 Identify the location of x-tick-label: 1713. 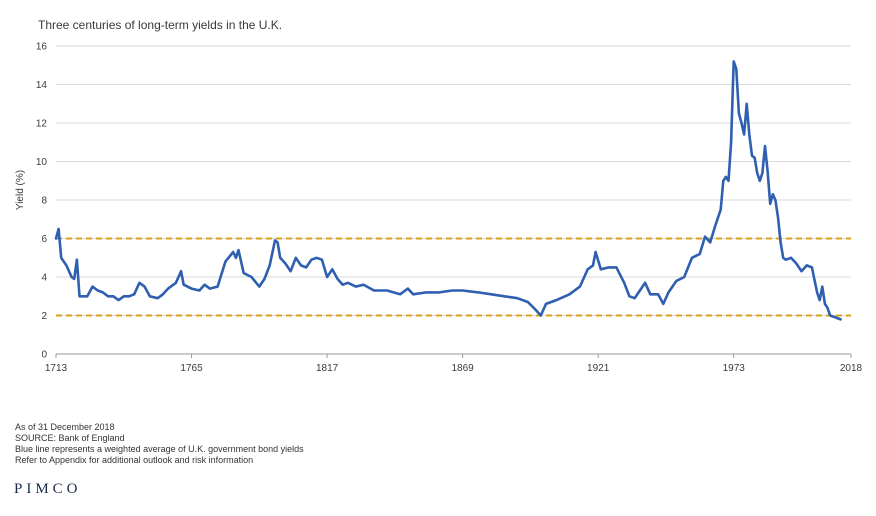
(56, 368).